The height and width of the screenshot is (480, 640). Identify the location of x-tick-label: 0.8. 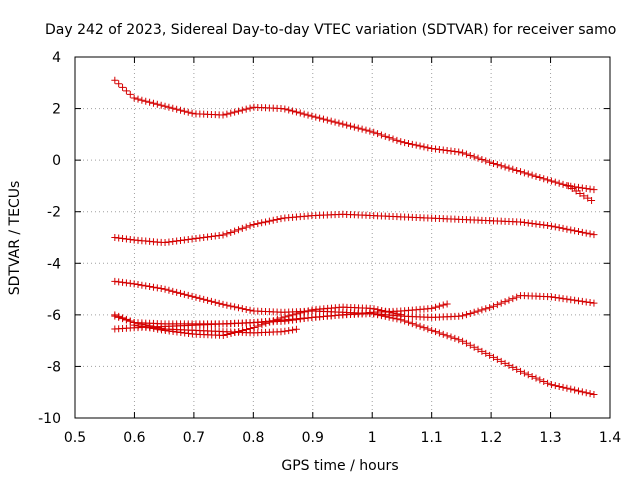
(253, 438).